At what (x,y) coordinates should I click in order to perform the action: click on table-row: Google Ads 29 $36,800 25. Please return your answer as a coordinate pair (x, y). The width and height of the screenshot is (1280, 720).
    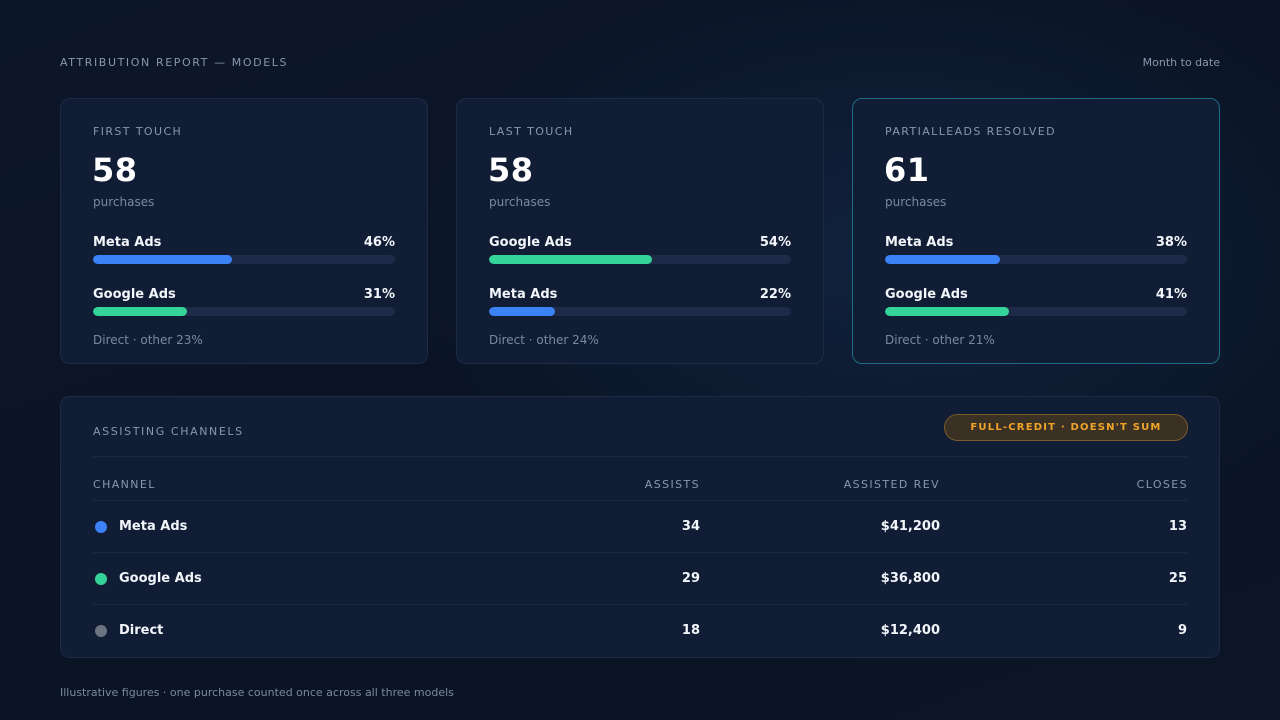
    Looking at the image, I should click on (640, 580).